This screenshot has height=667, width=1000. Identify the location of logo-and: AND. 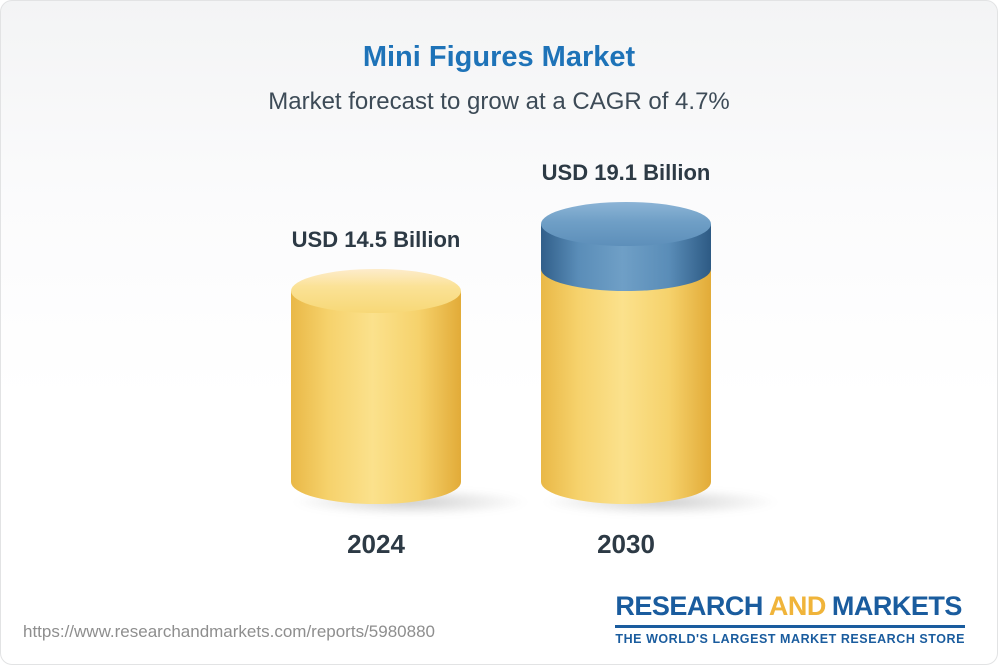
(797, 606).